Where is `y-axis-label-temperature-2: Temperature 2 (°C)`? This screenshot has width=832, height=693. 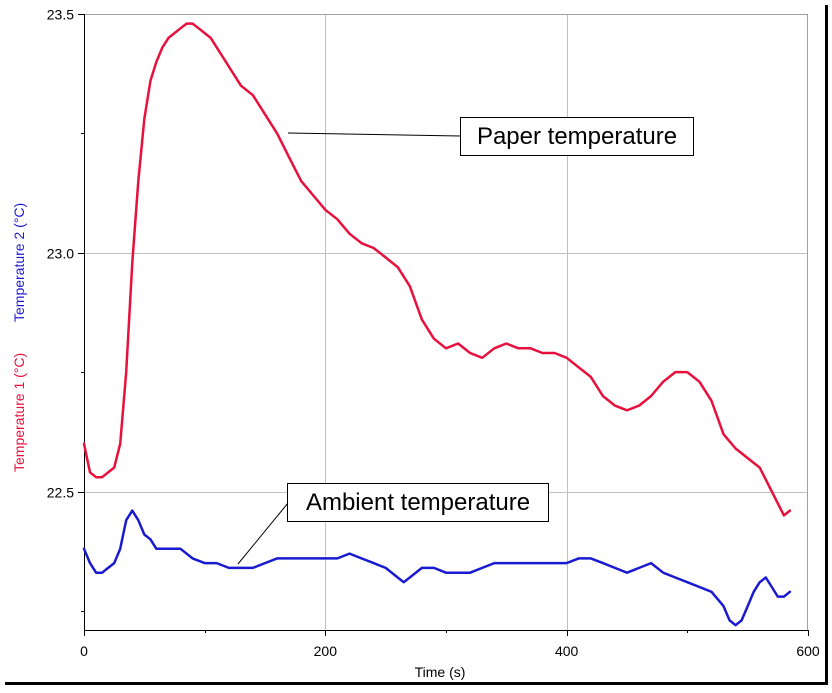 y-axis-label-temperature-2: Temperature 2 (°C) is located at coordinates (19, 262).